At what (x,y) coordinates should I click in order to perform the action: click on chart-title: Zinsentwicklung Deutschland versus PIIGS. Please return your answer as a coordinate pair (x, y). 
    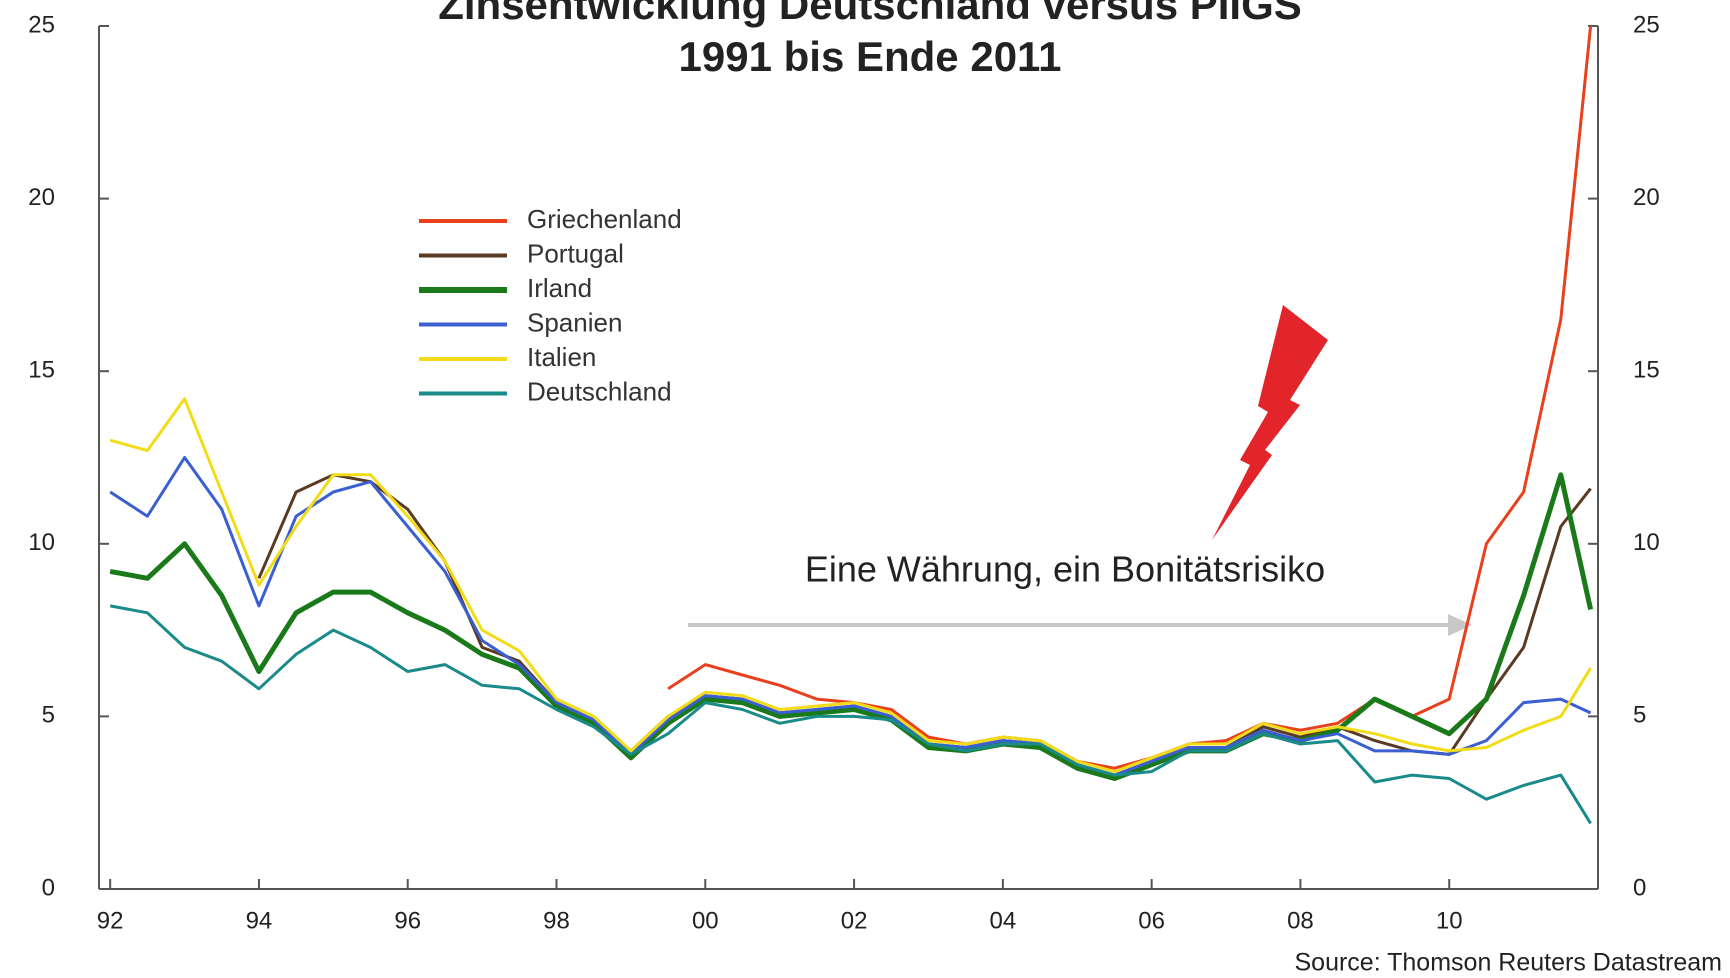
    Looking at the image, I should click on (870, 14).